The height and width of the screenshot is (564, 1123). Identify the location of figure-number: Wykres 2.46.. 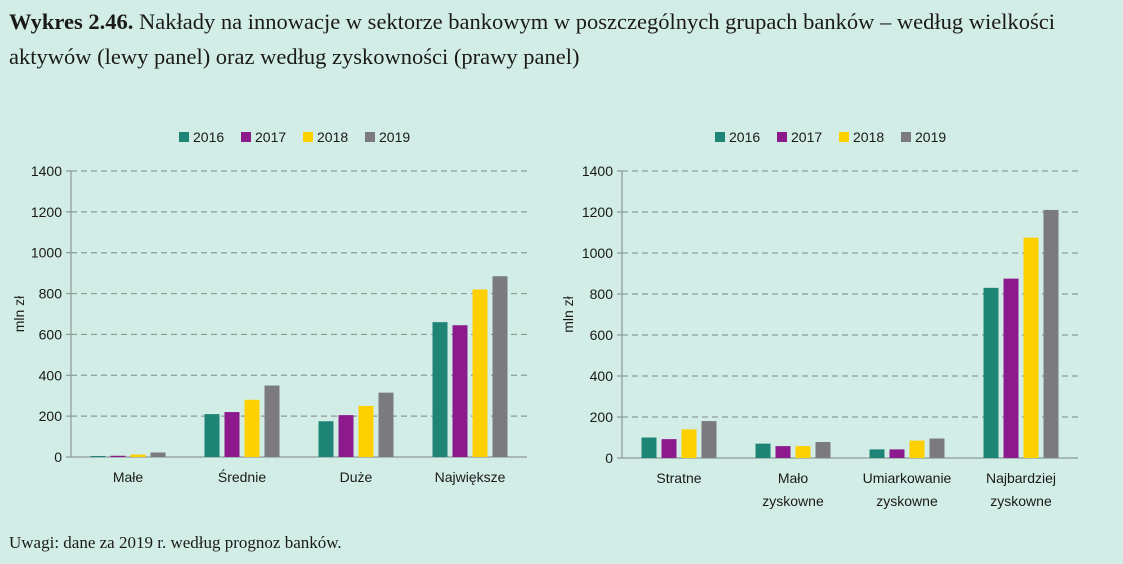
(71, 21).